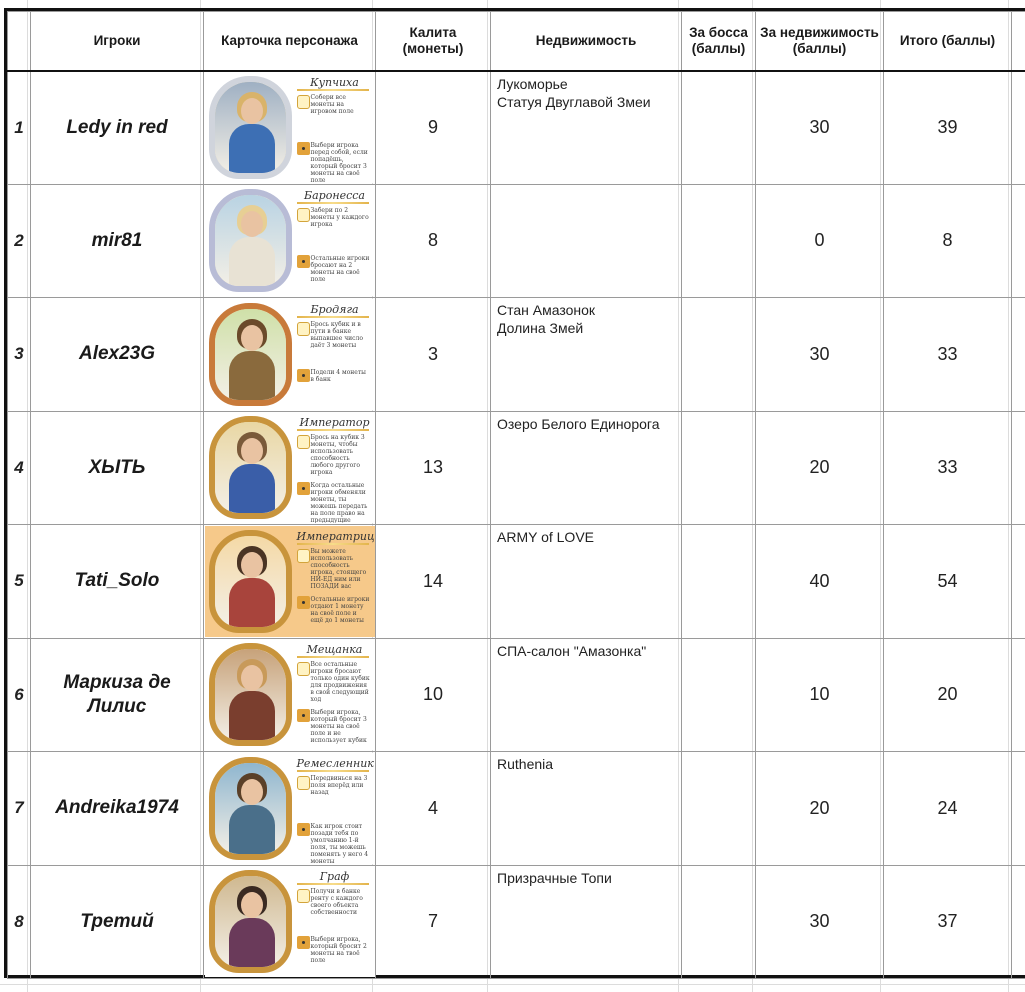  Describe the element at coordinates (586, 694) in the screenshot. I see `property-cell: СПА-салон "Амазонка"` at that location.